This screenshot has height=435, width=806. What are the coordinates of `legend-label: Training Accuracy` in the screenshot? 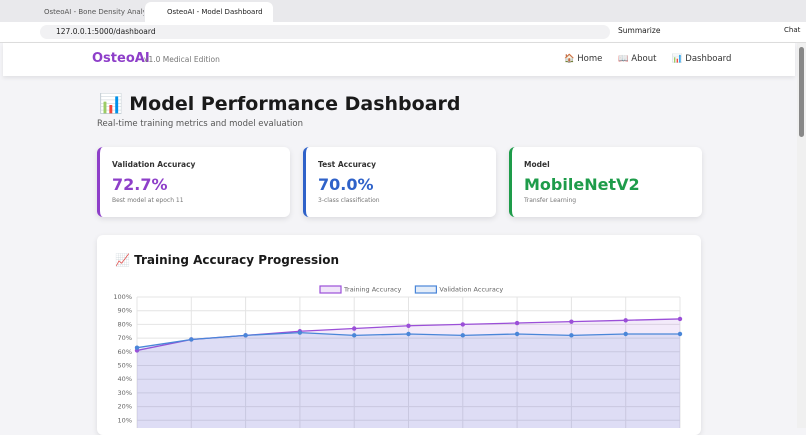 It's located at (372, 290).